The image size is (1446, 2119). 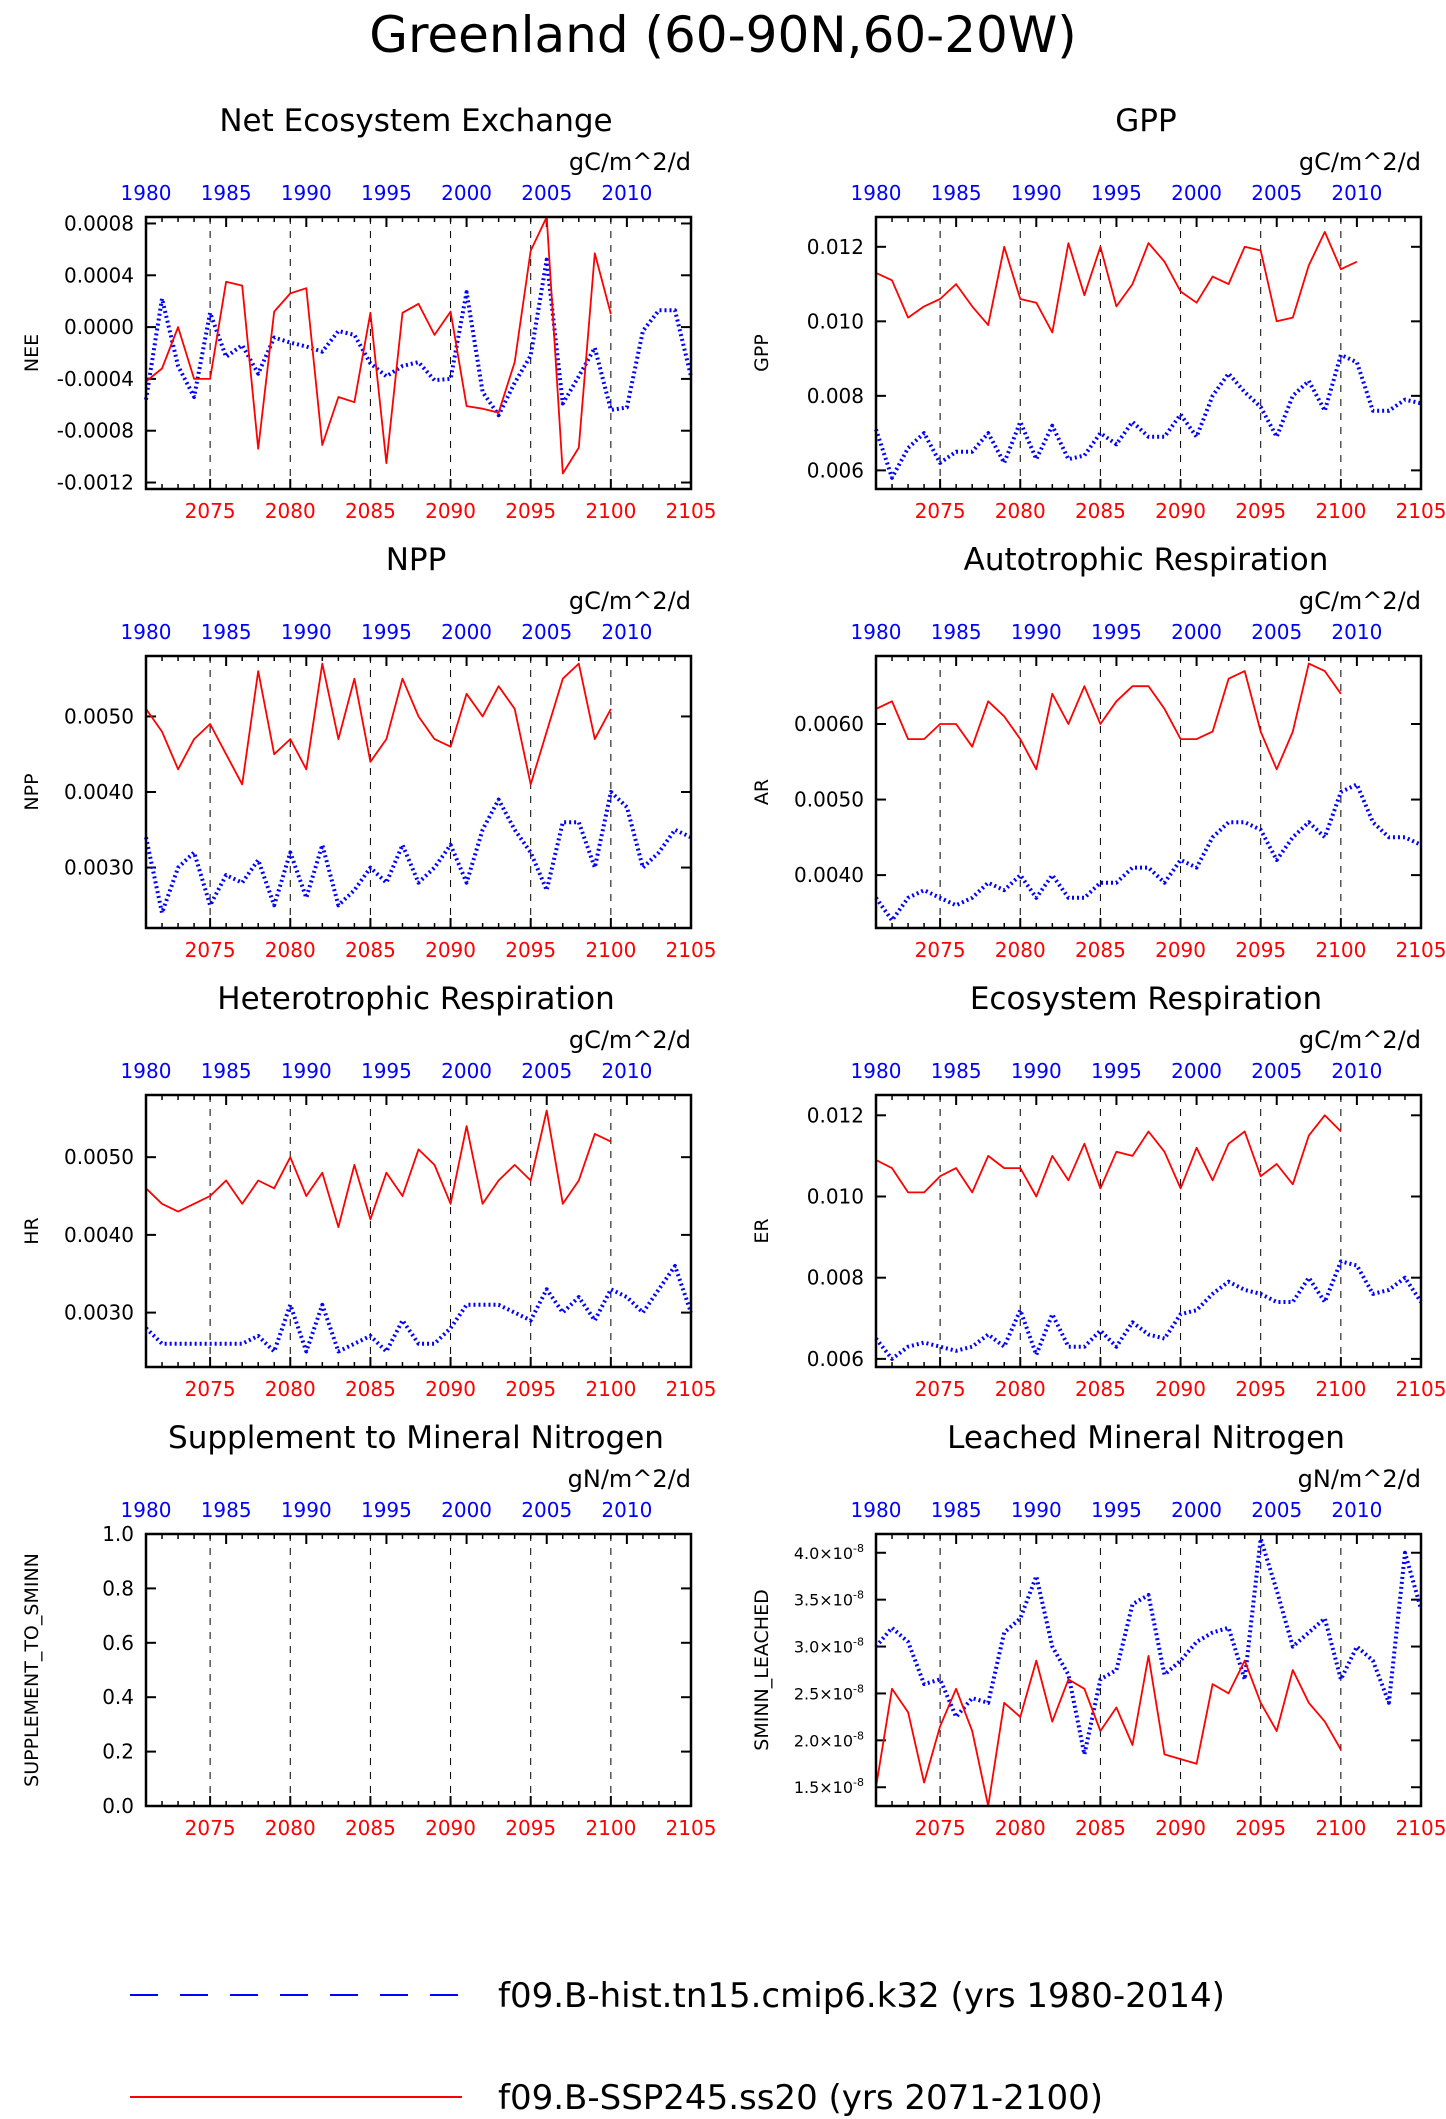 I want to click on y-tick-label: -0.0004, so click(x=95, y=379).